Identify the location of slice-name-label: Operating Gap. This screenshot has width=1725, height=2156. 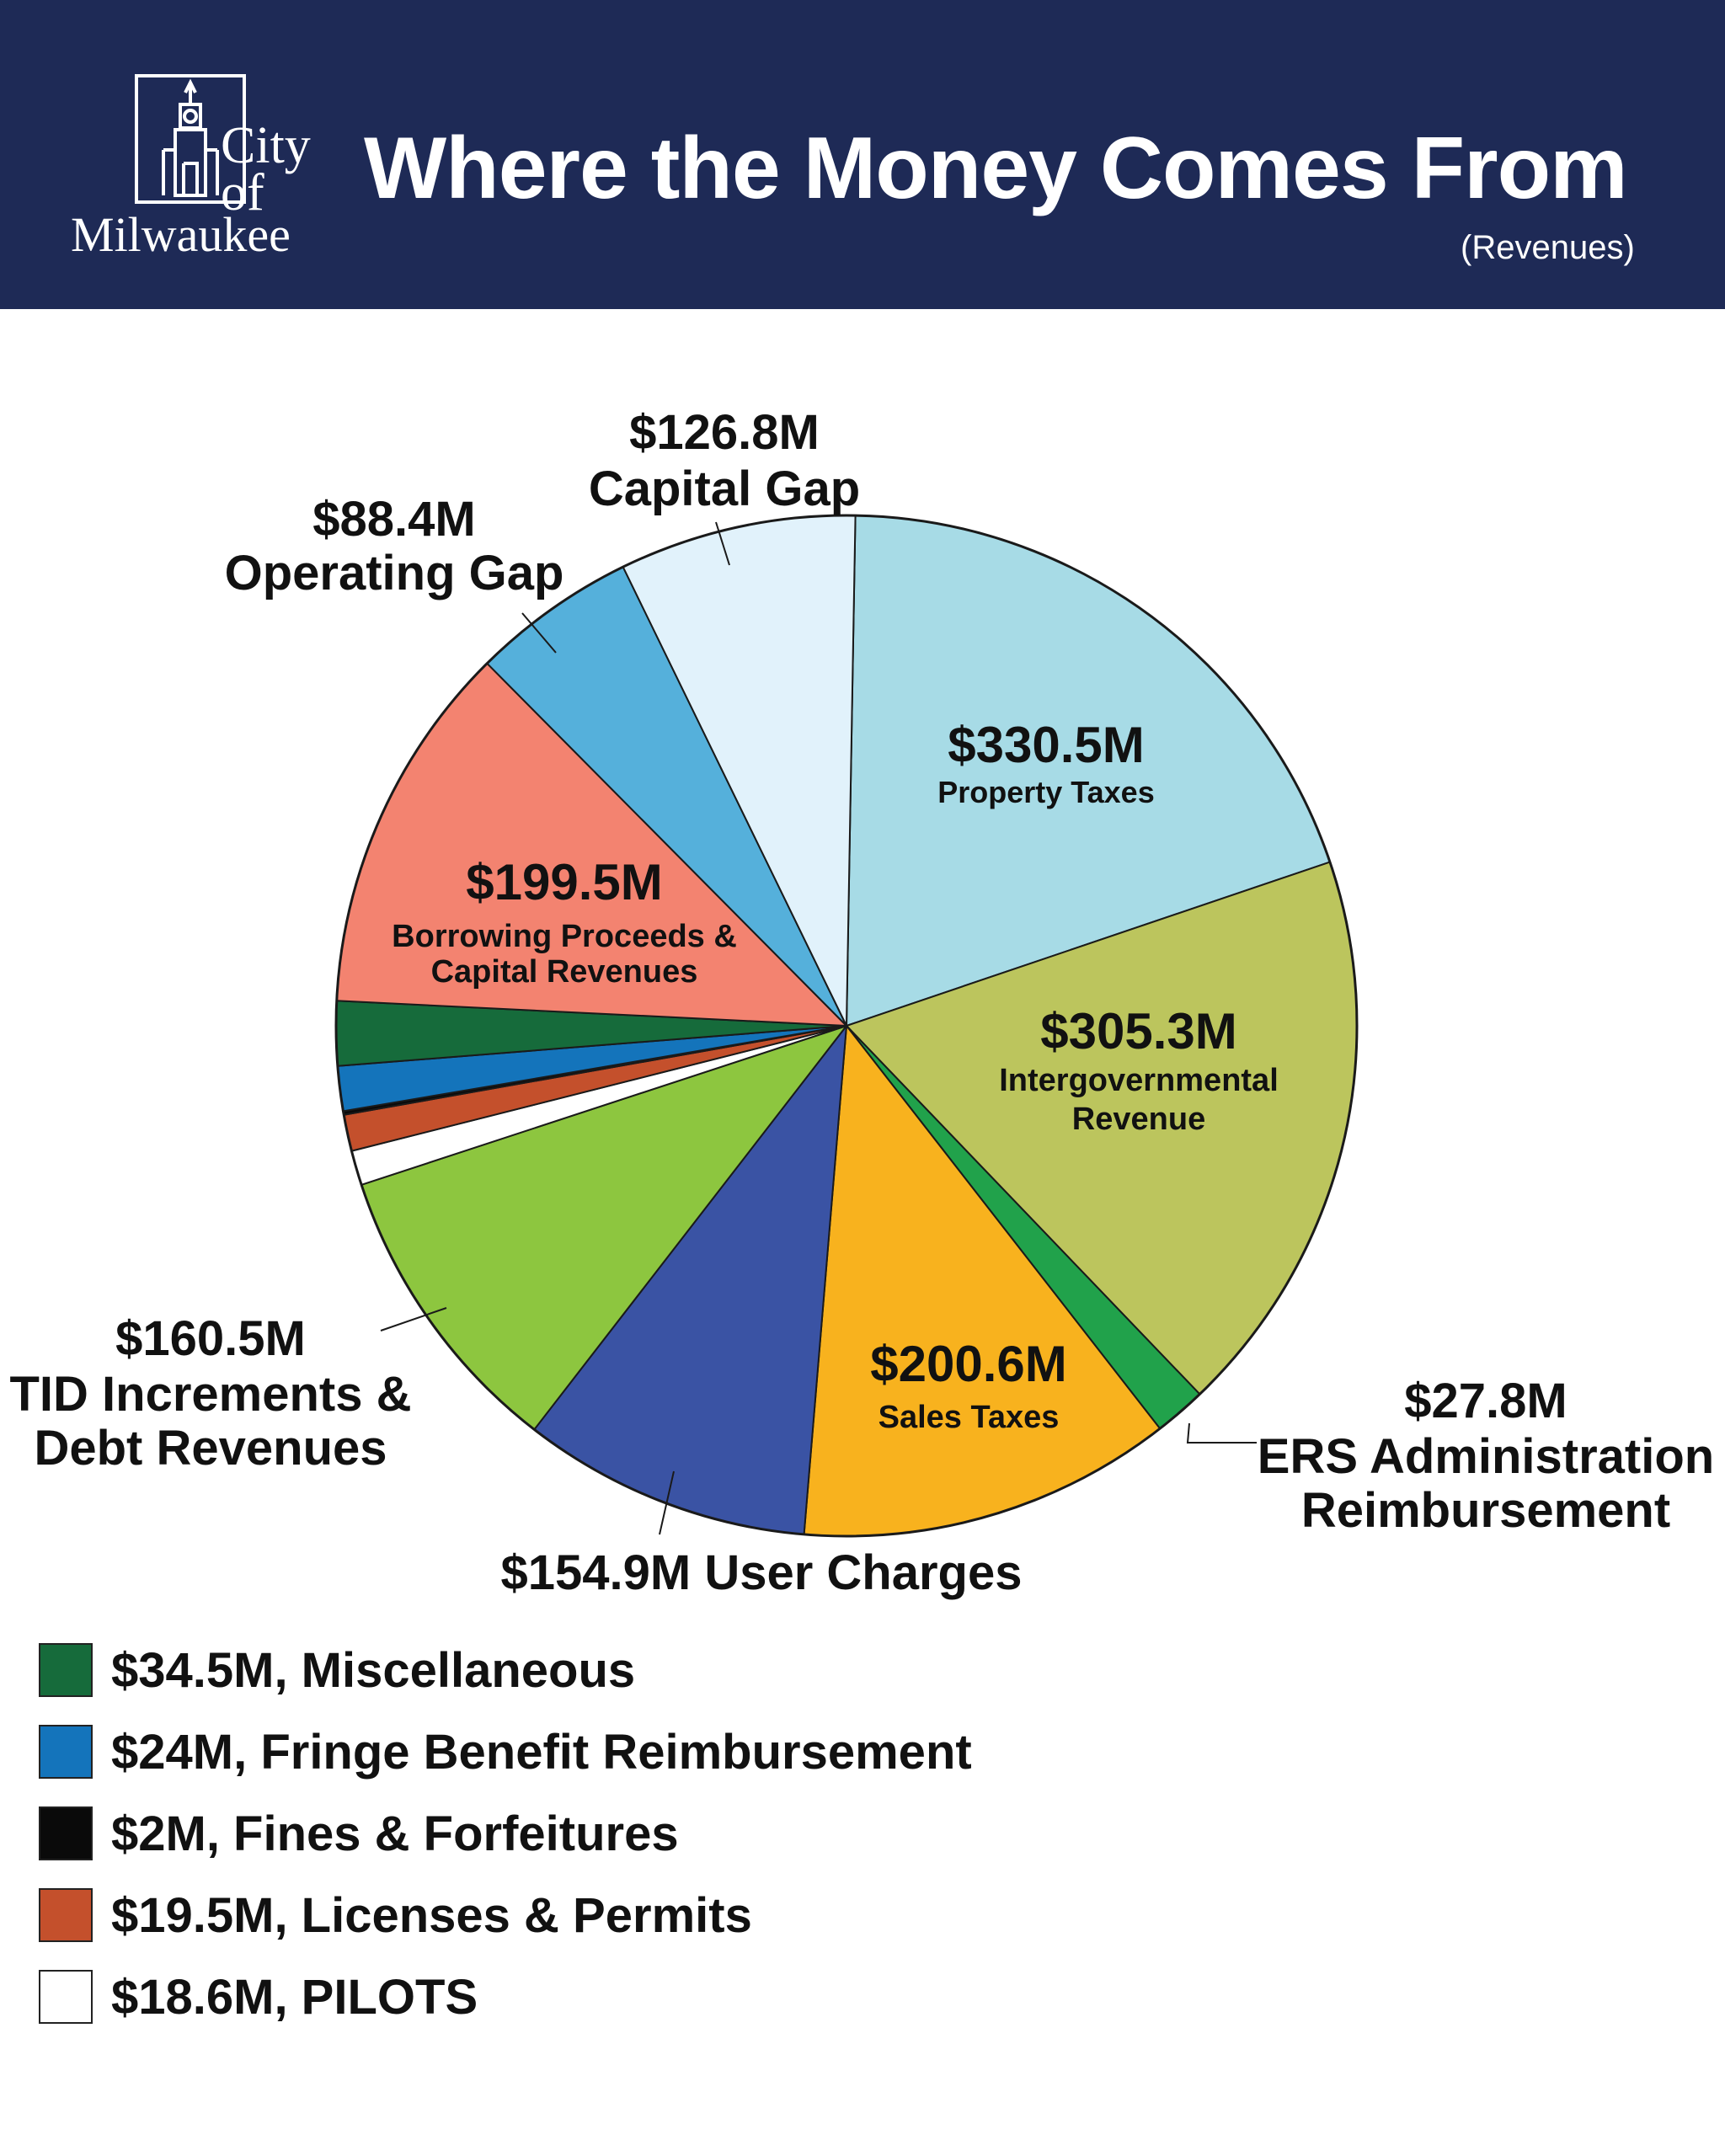
(394, 573).